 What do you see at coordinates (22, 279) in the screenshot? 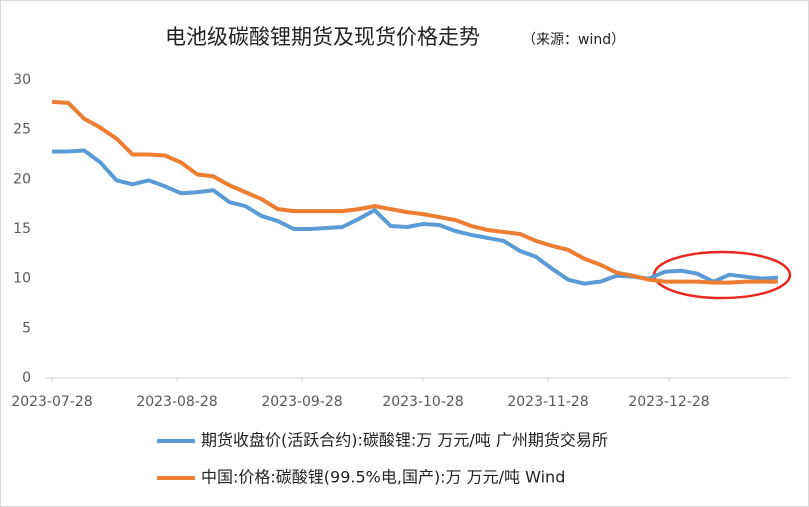
I see `y-tick-label: 10` at bounding box center [22, 279].